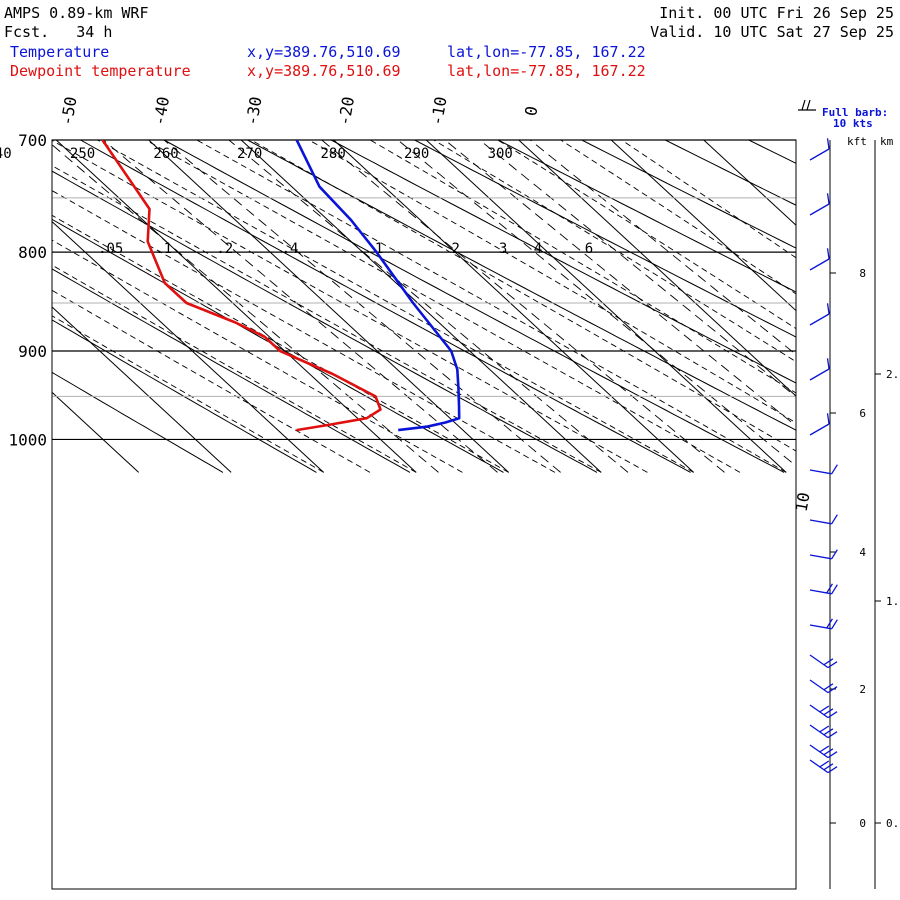  What do you see at coordinates (346, 111) in the screenshot?
I see `temperature-label: -20` at bounding box center [346, 111].